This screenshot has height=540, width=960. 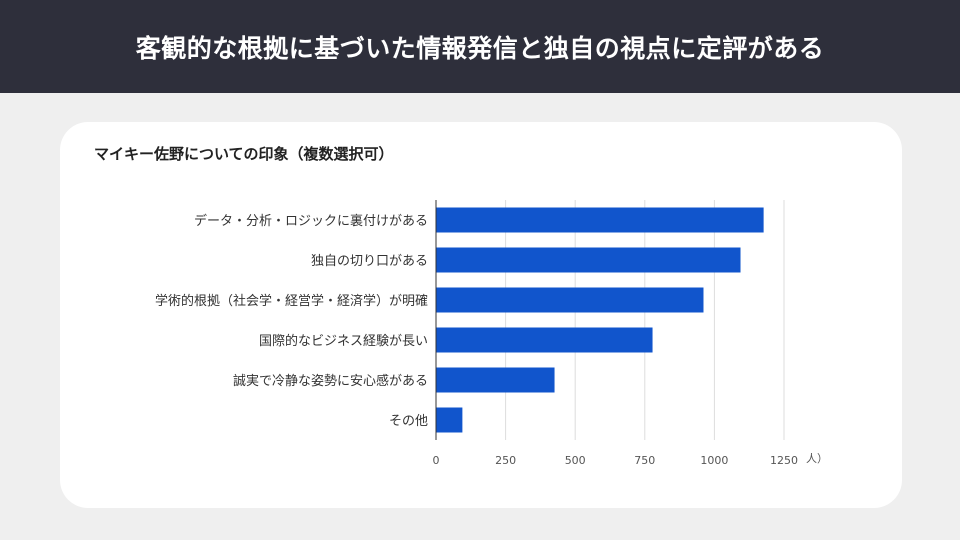 I want to click on x-tick-label: 1000, so click(x=714, y=460).